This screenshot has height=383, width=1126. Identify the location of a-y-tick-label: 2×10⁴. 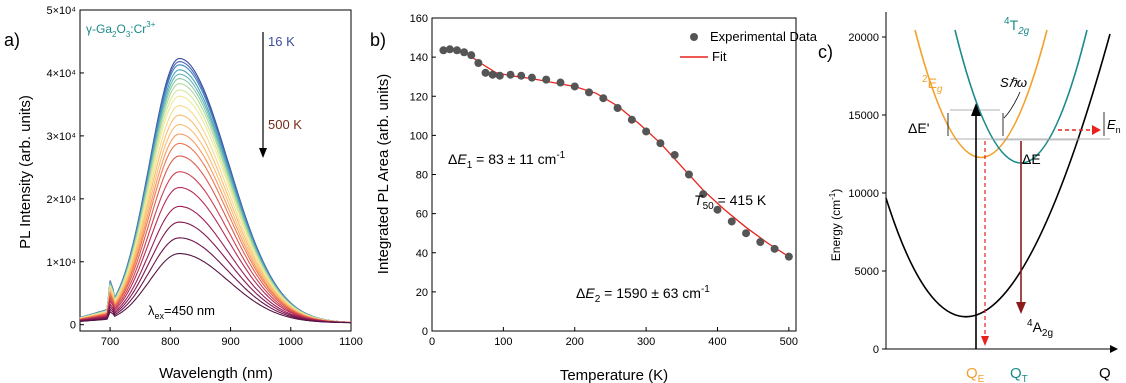
(61, 200).